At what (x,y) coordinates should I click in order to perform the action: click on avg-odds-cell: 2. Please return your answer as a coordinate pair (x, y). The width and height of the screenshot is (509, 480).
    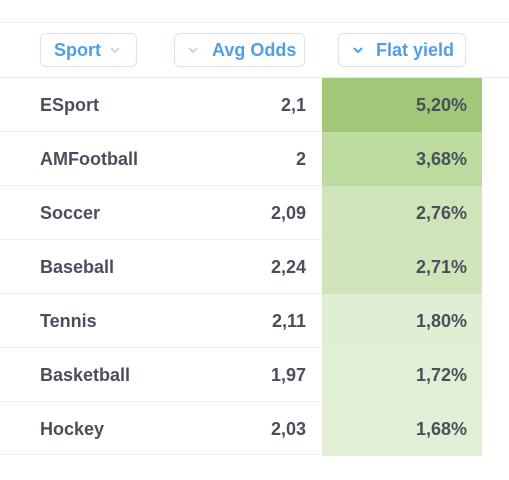
    Looking at the image, I should click on (300, 158).